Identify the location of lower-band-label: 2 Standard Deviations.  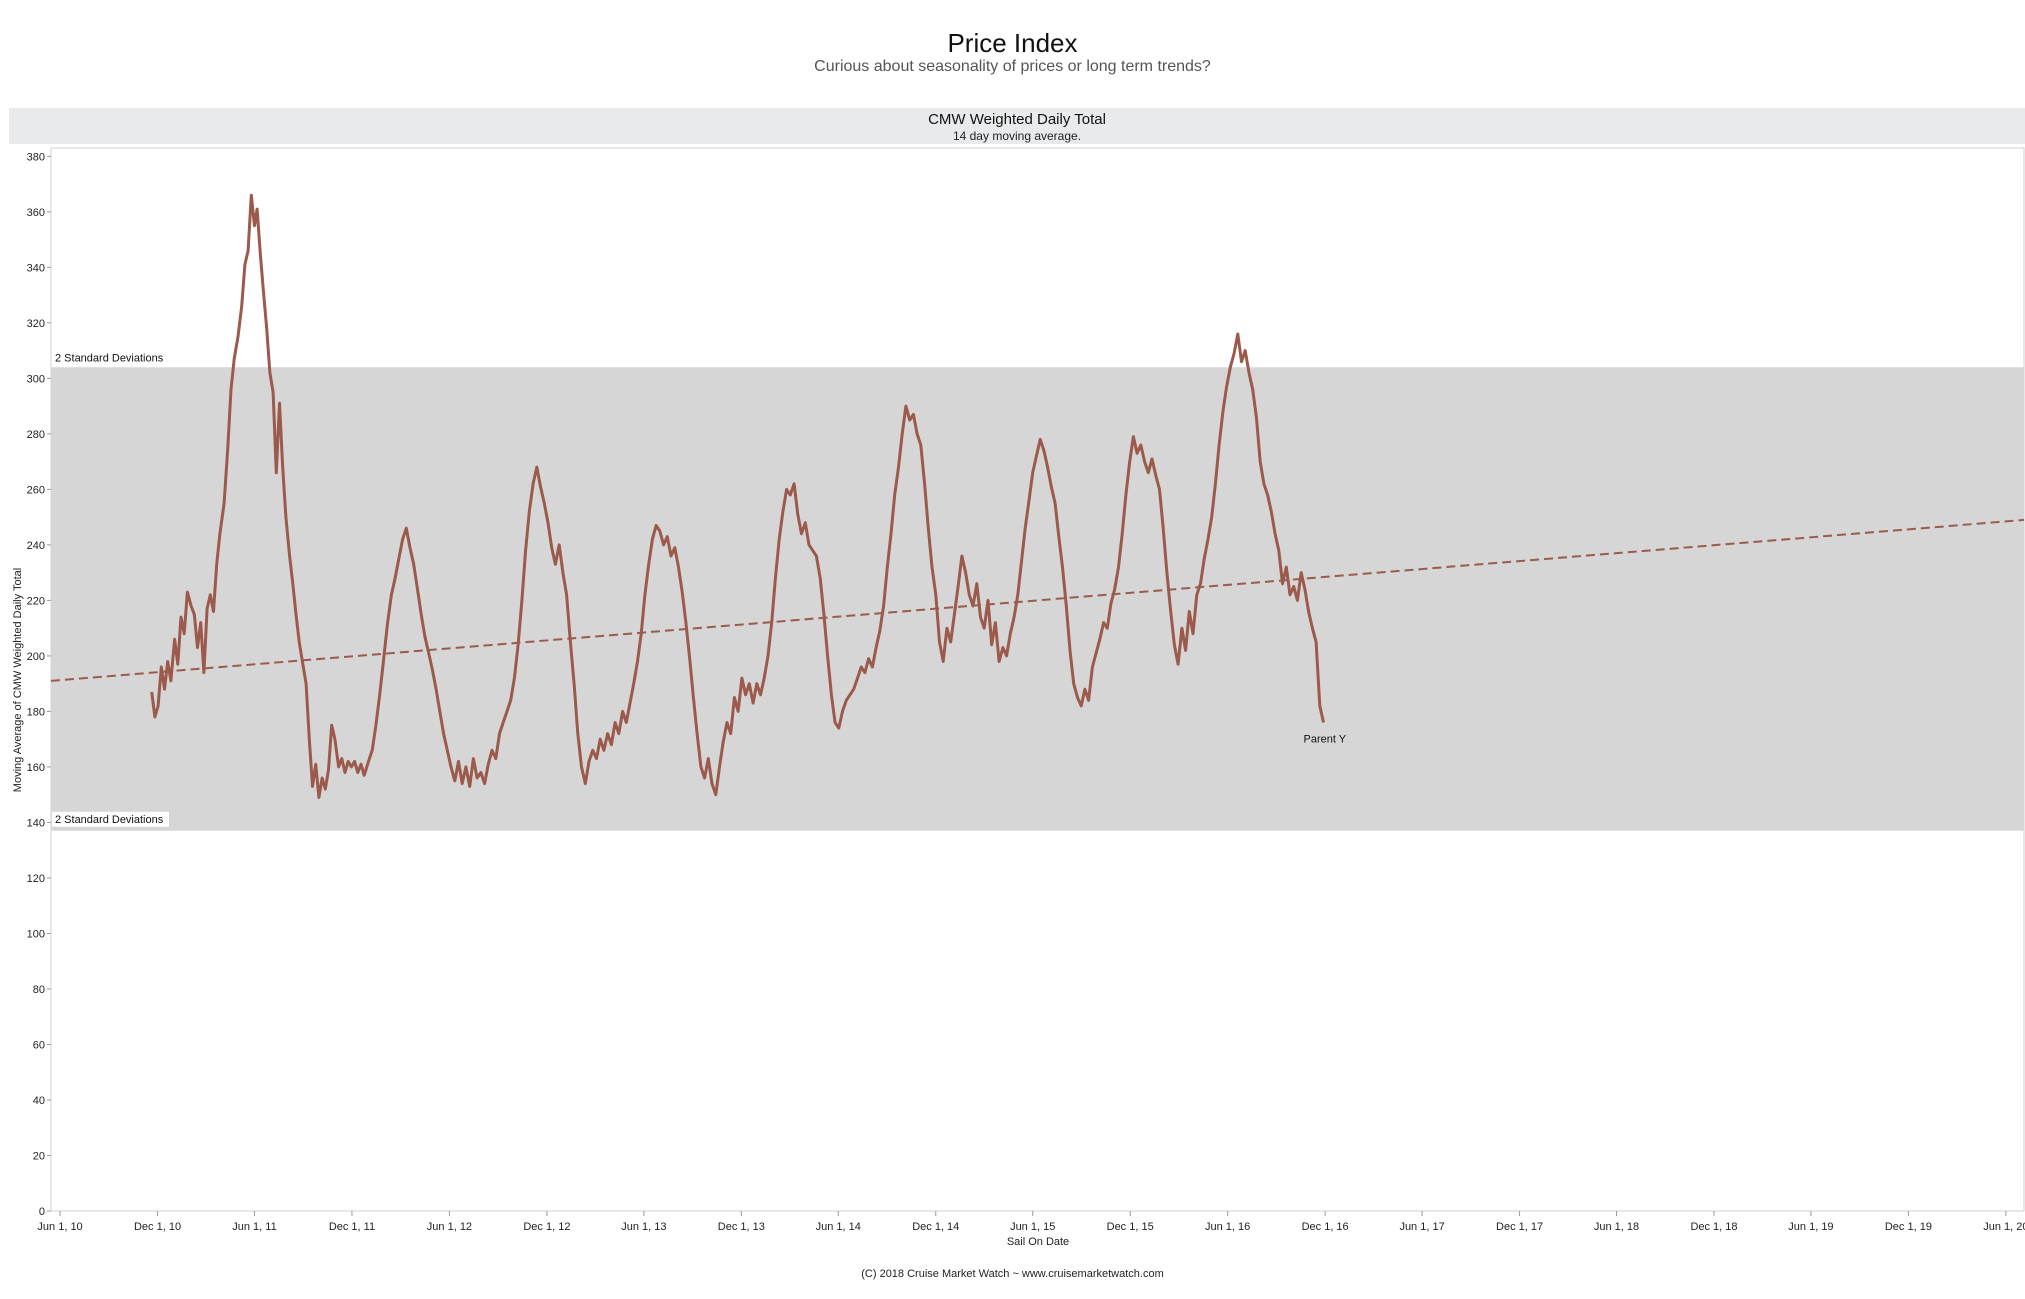
(109, 820).